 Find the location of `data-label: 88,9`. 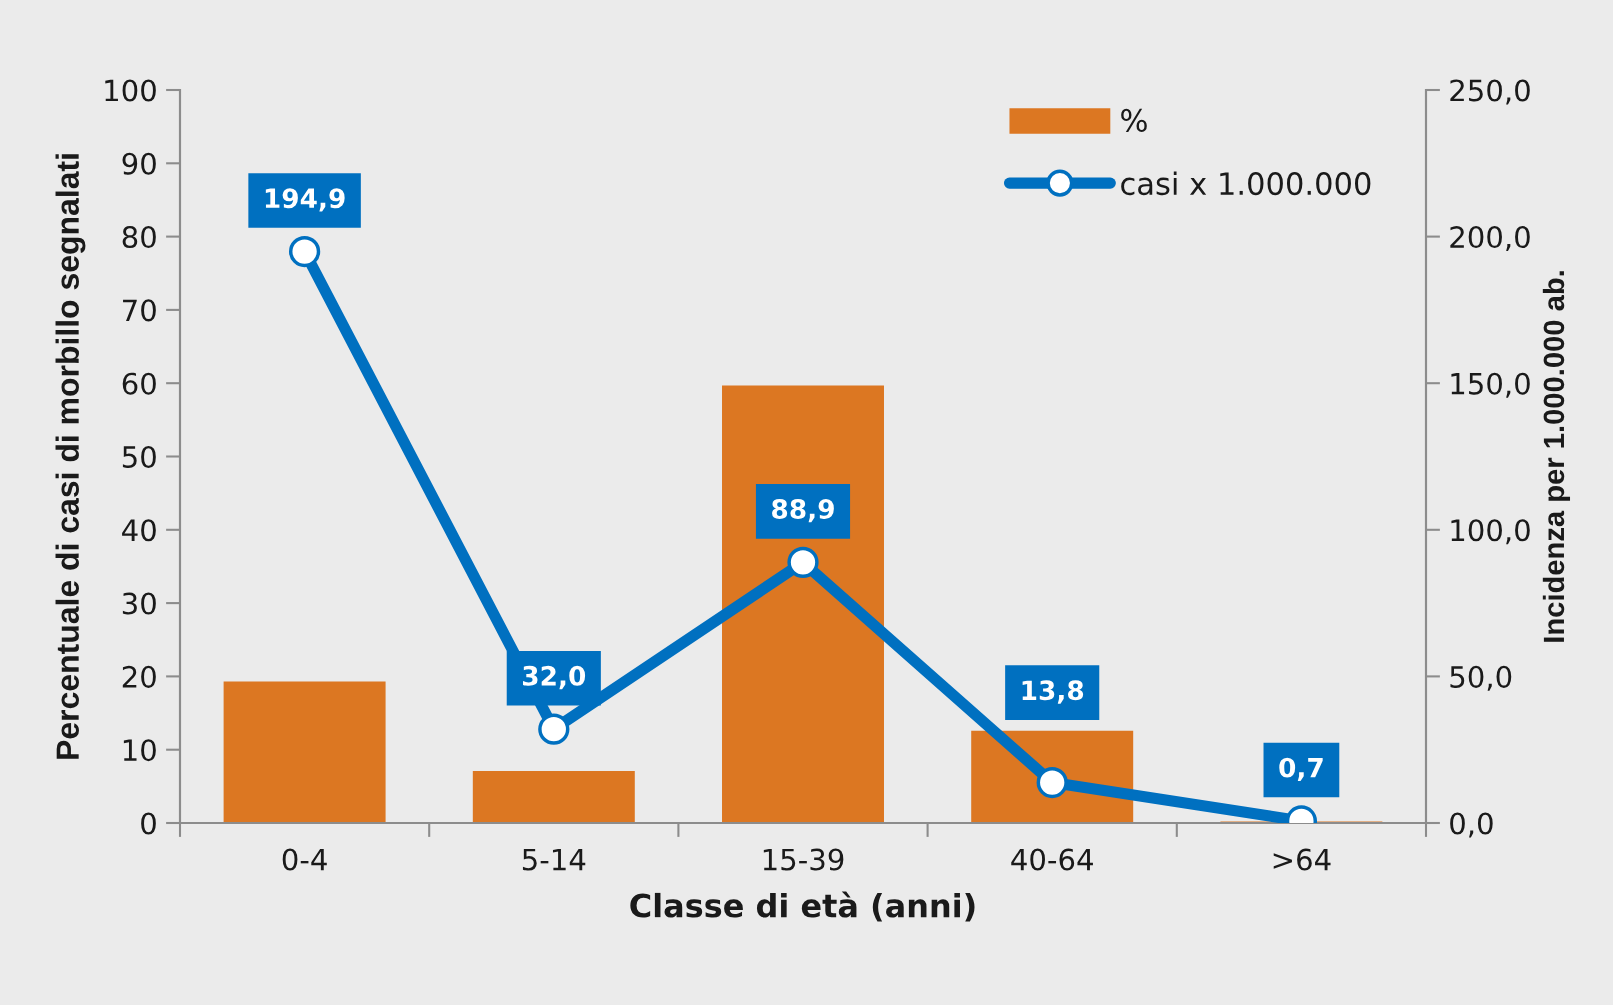

data-label: 88,9 is located at coordinates (803, 511).